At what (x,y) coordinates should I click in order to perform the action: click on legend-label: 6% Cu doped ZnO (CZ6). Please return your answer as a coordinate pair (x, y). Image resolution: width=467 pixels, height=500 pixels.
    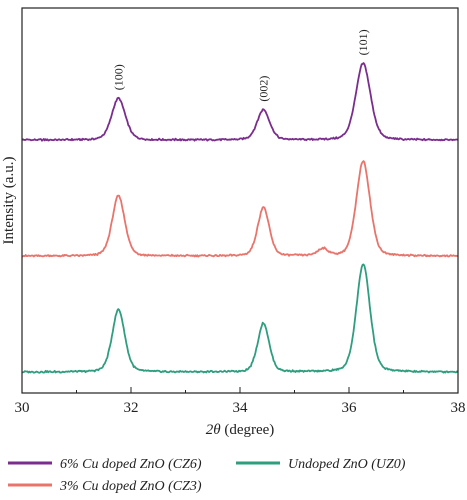
    Looking at the image, I should click on (131, 464).